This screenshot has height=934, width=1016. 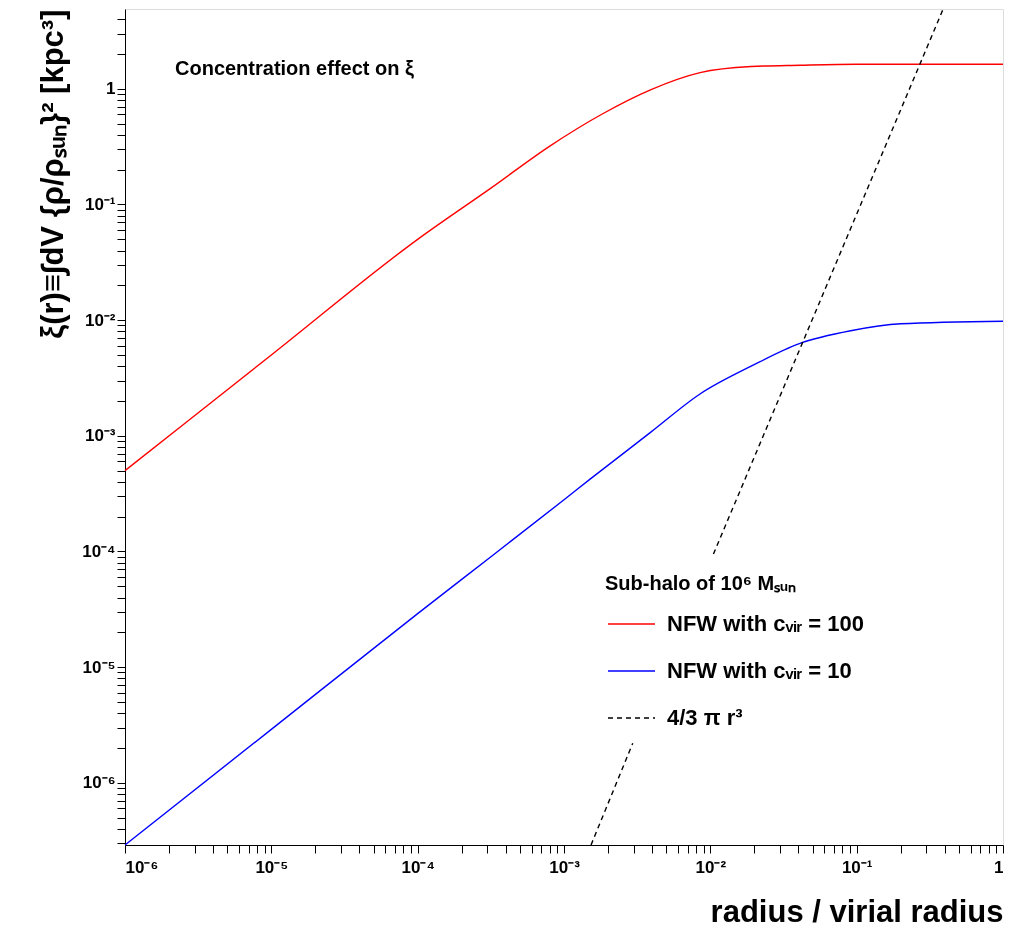 What do you see at coordinates (700, 583) in the screenshot?
I see `legend-title: Sub-halo of 10⁶ Mₛᵤₙ` at bounding box center [700, 583].